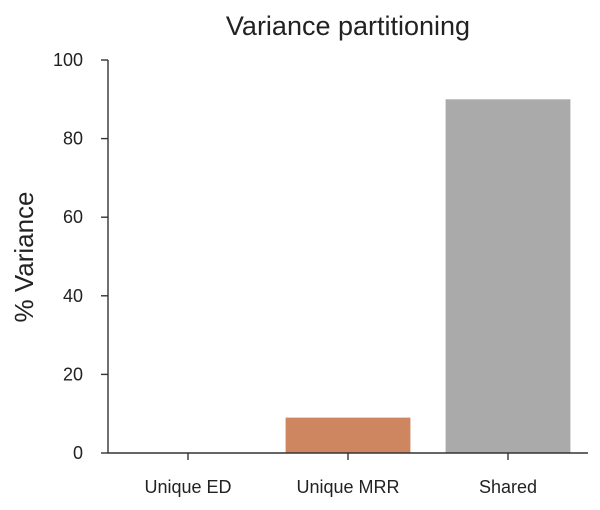 The height and width of the screenshot is (510, 600). I want to click on x-tick-label: Unique ED, so click(187, 487).